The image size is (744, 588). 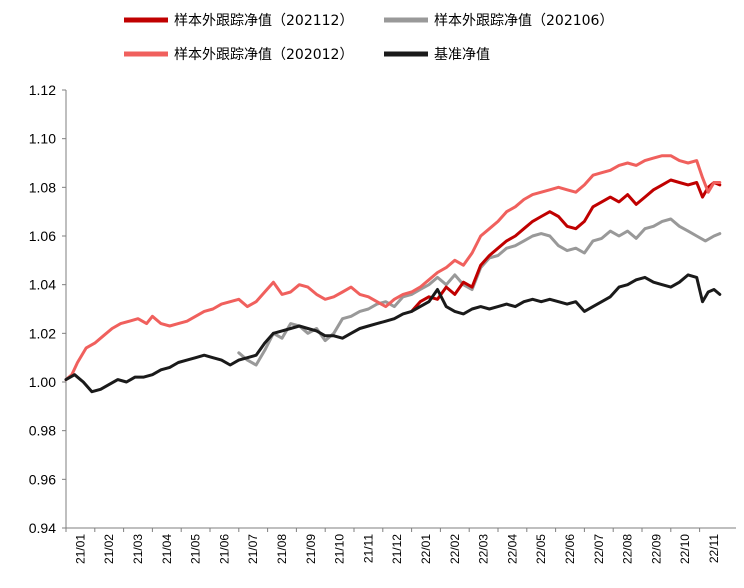 What do you see at coordinates (42, 333) in the screenshot?
I see `y-tick-label: 1.02` at bounding box center [42, 333].